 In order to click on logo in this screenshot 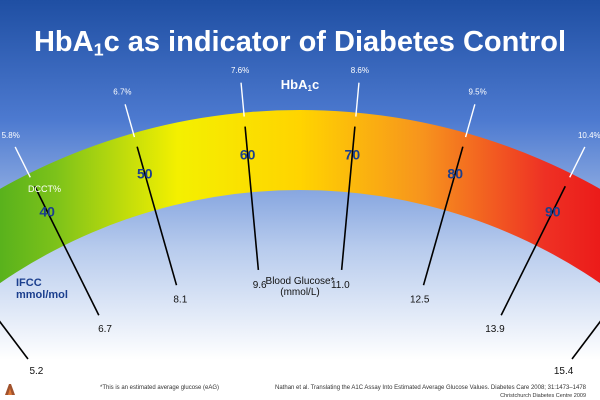, I will do `click(34, 389)`.